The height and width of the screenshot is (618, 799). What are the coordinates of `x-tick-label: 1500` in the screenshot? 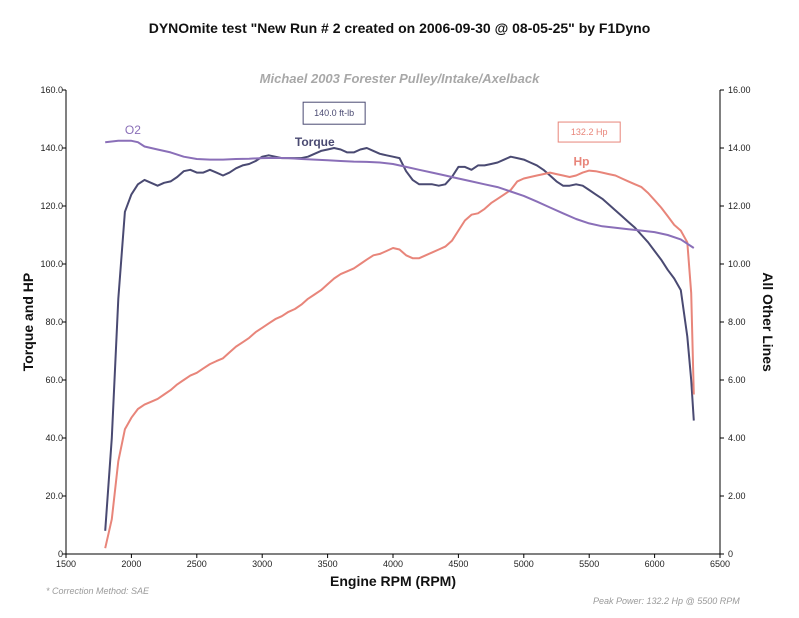 It's located at (66, 564).